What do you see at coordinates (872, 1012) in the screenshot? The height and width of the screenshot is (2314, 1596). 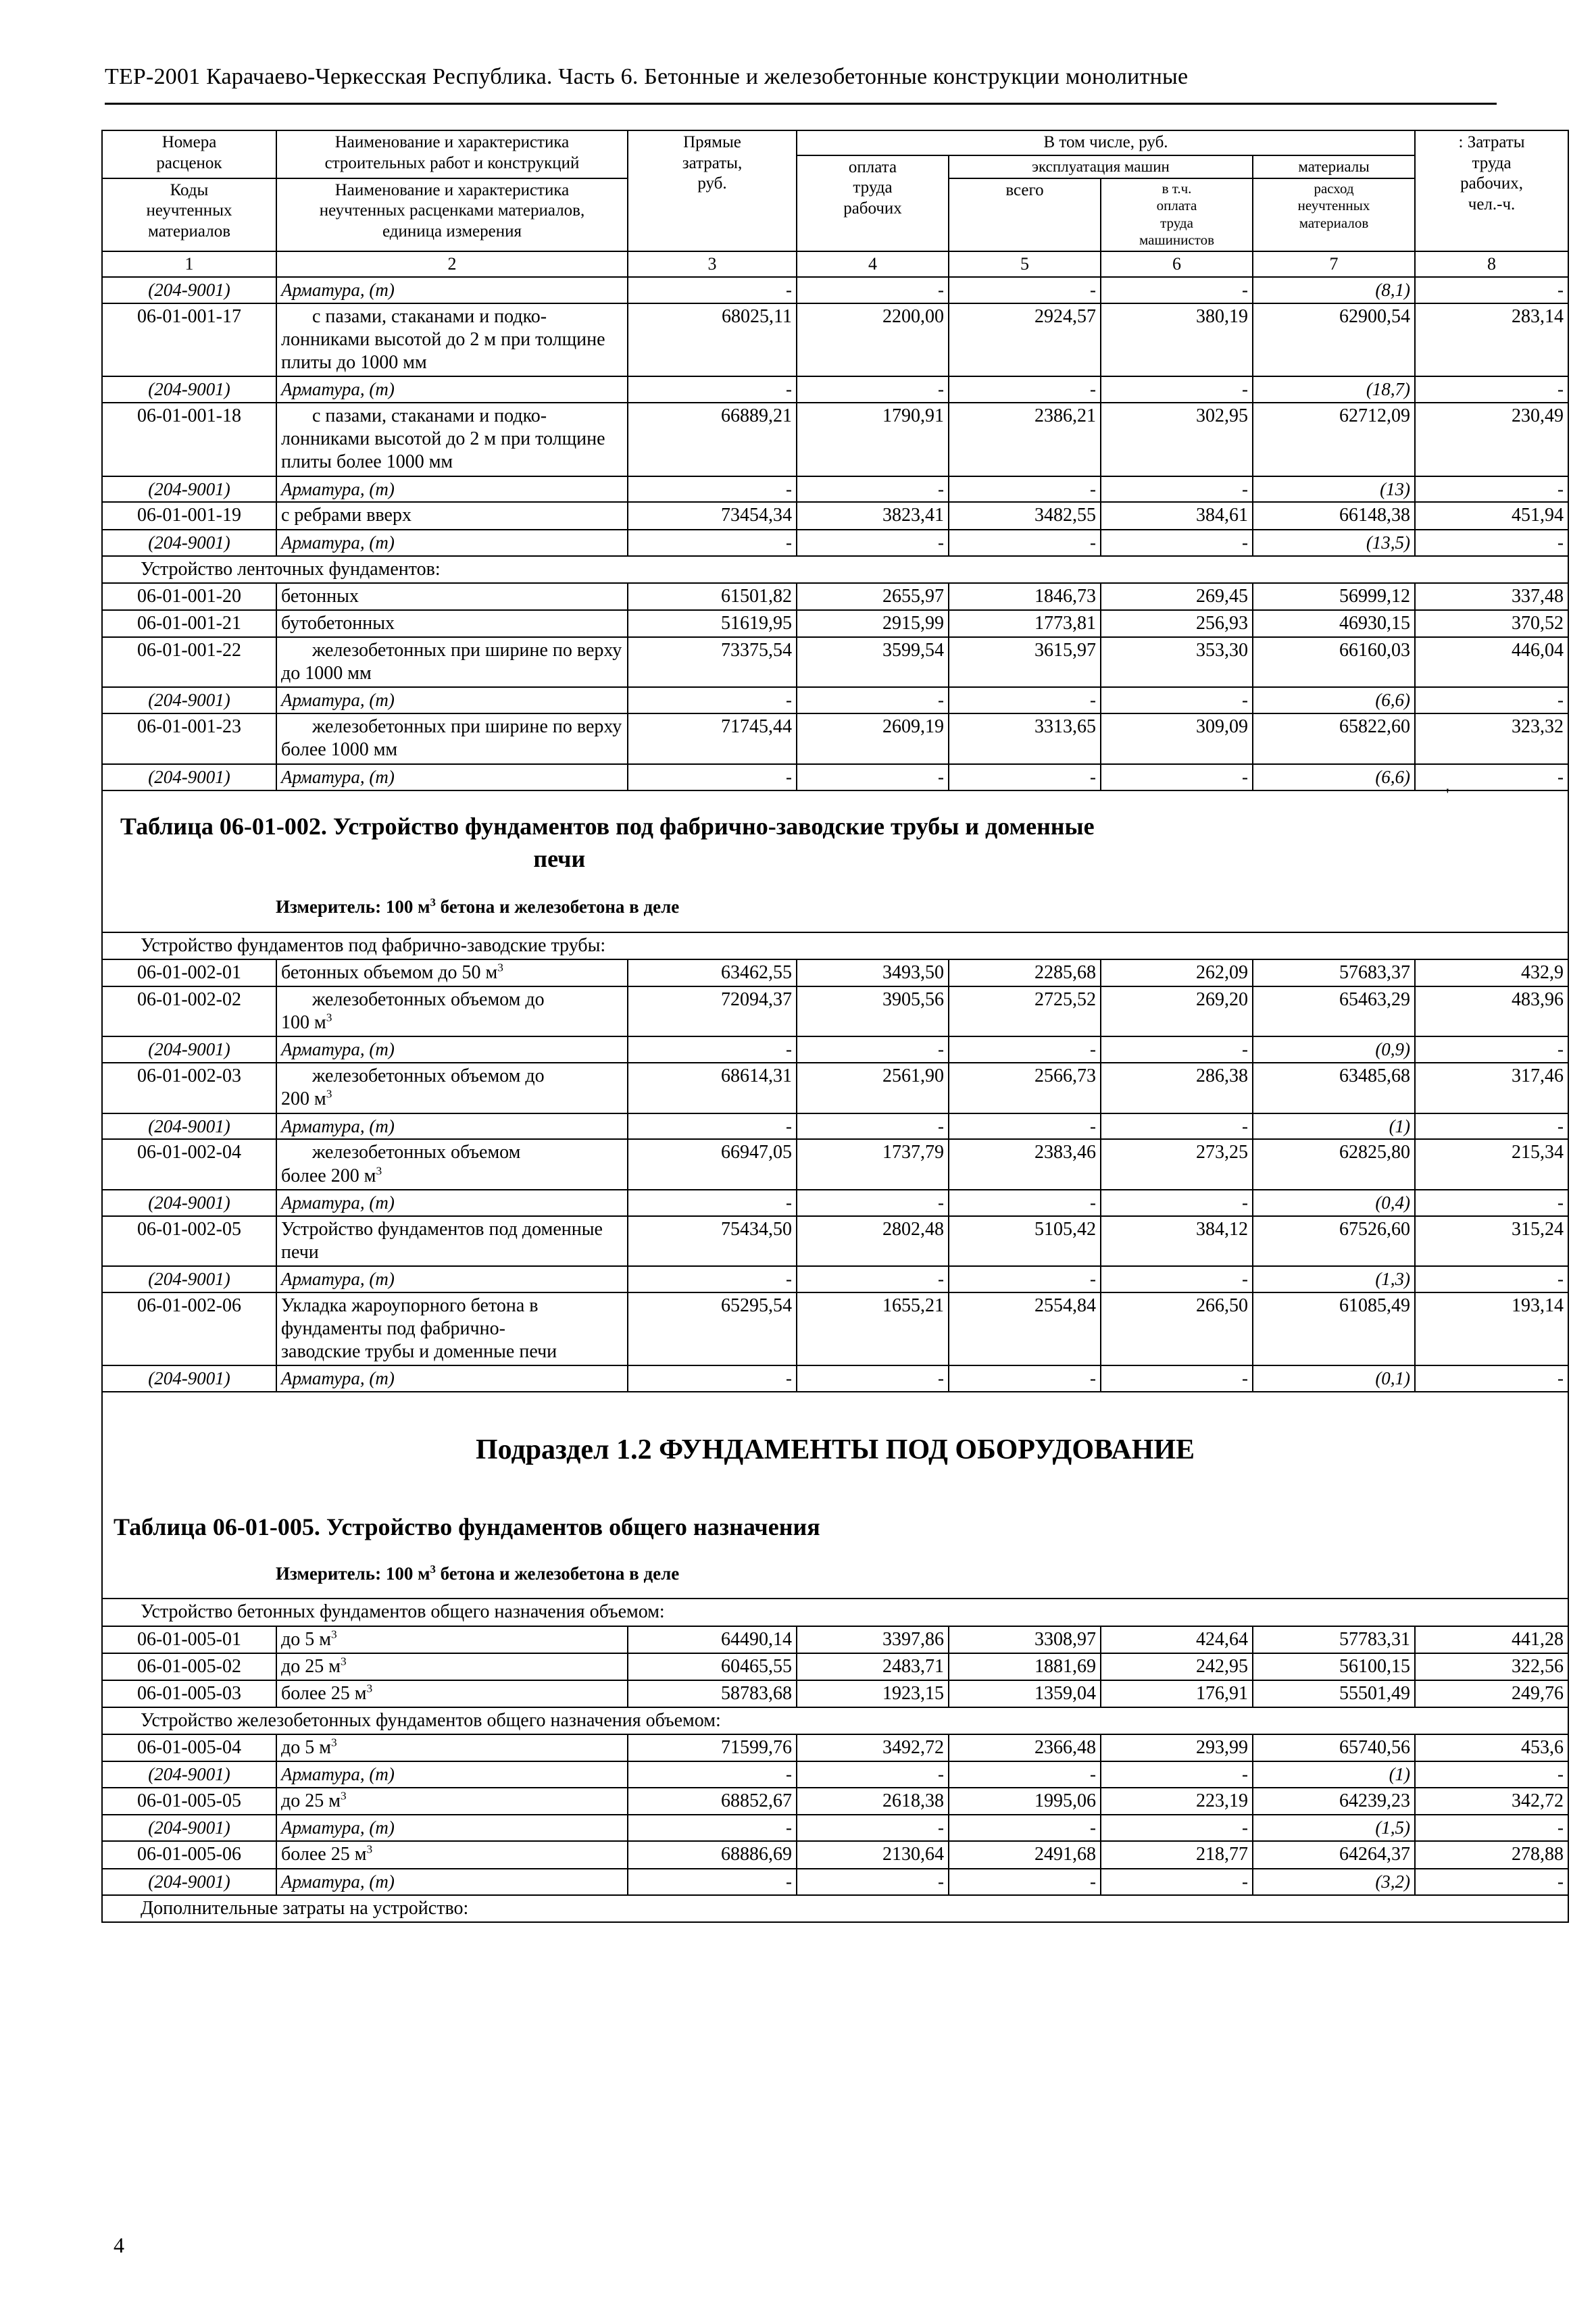 I see `cell-col4: 3905,56` at bounding box center [872, 1012].